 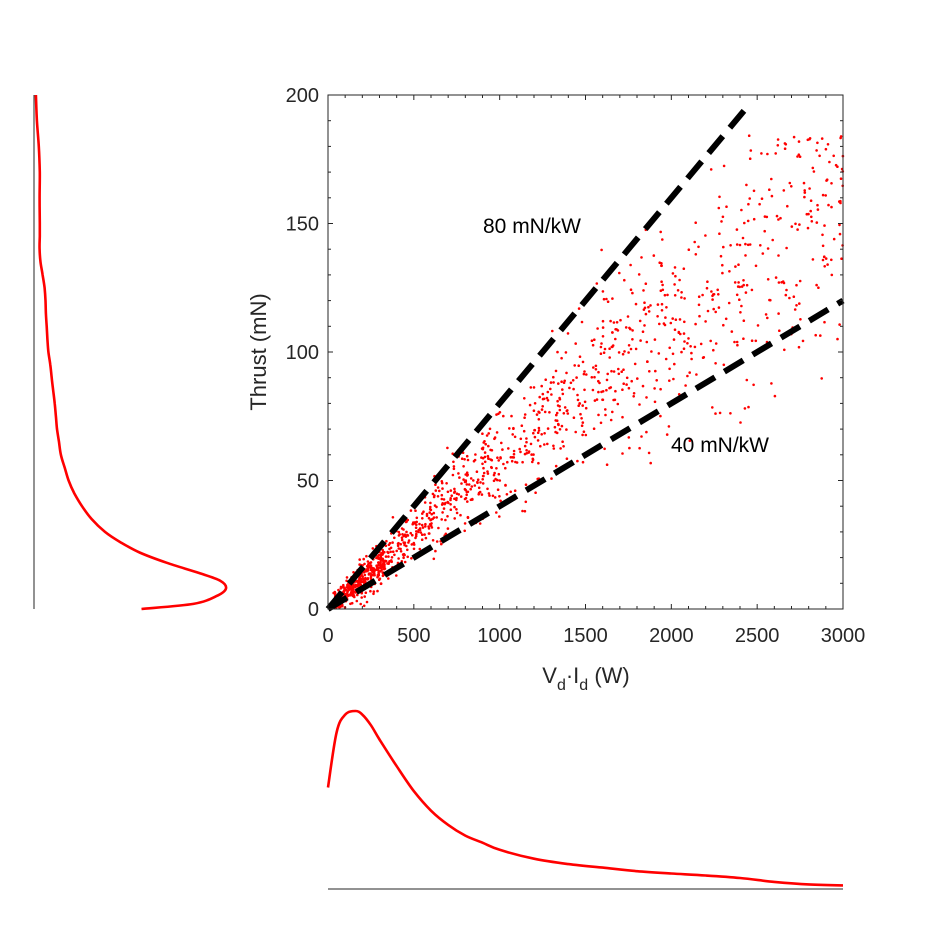 I want to click on x-tick-label: 3000, so click(x=843, y=636).